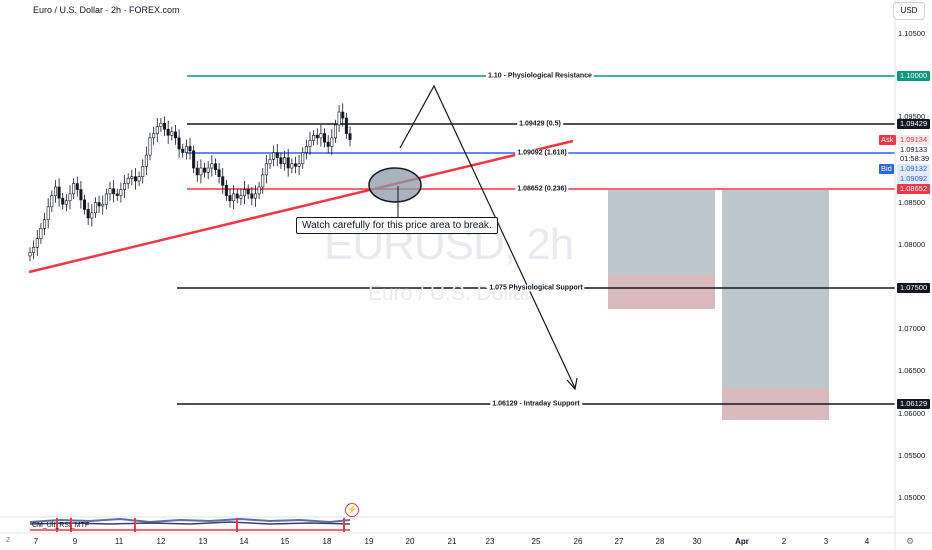  Describe the element at coordinates (912, 244) in the screenshot. I see `price-axis-label: 1.08000` at that location.